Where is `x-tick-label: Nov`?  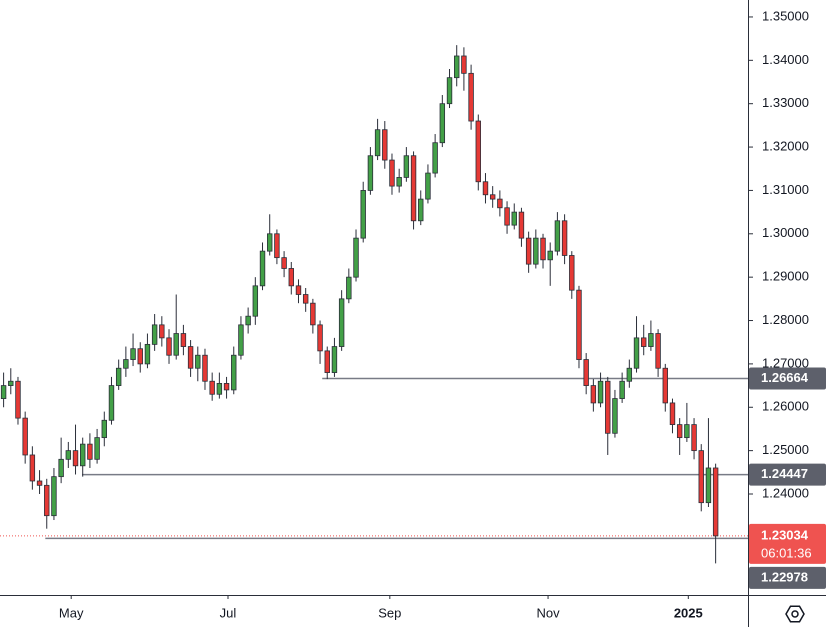
x-tick-label: Nov is located at coordinates (548, 612).